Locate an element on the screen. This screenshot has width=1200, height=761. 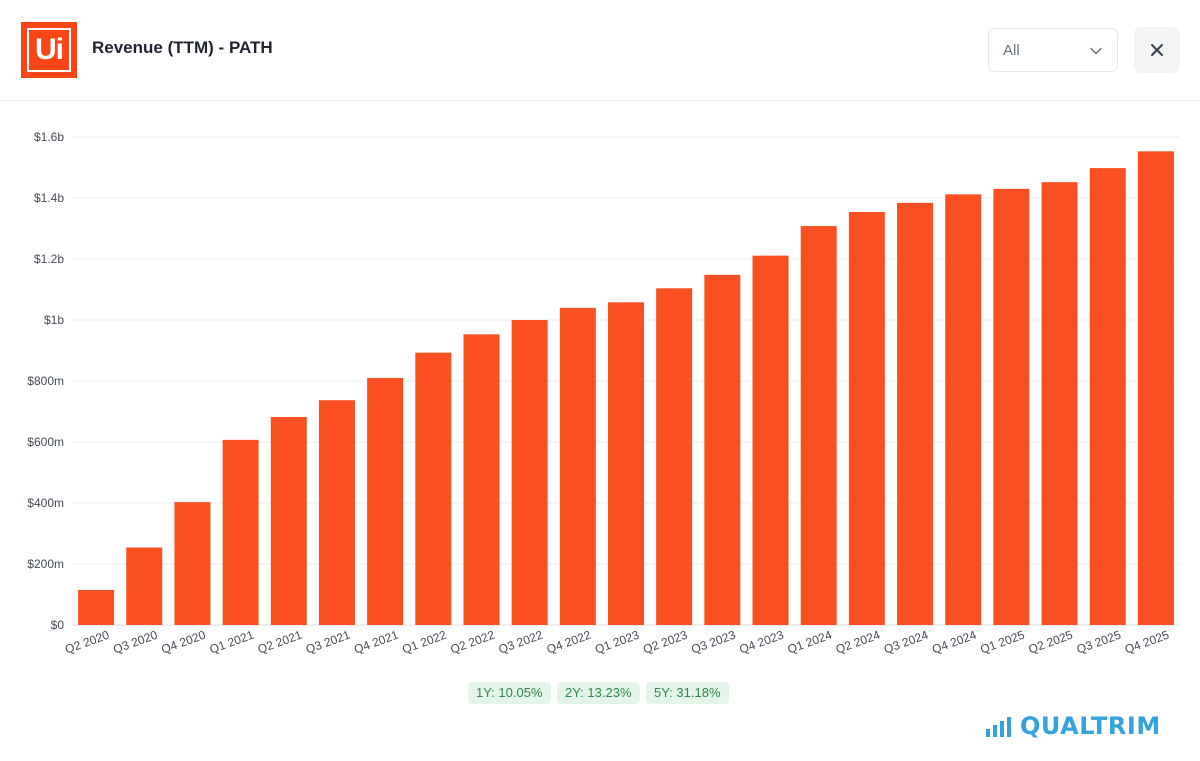
x-tick-label: Q1 2023 is located at coordinates (617, 642).